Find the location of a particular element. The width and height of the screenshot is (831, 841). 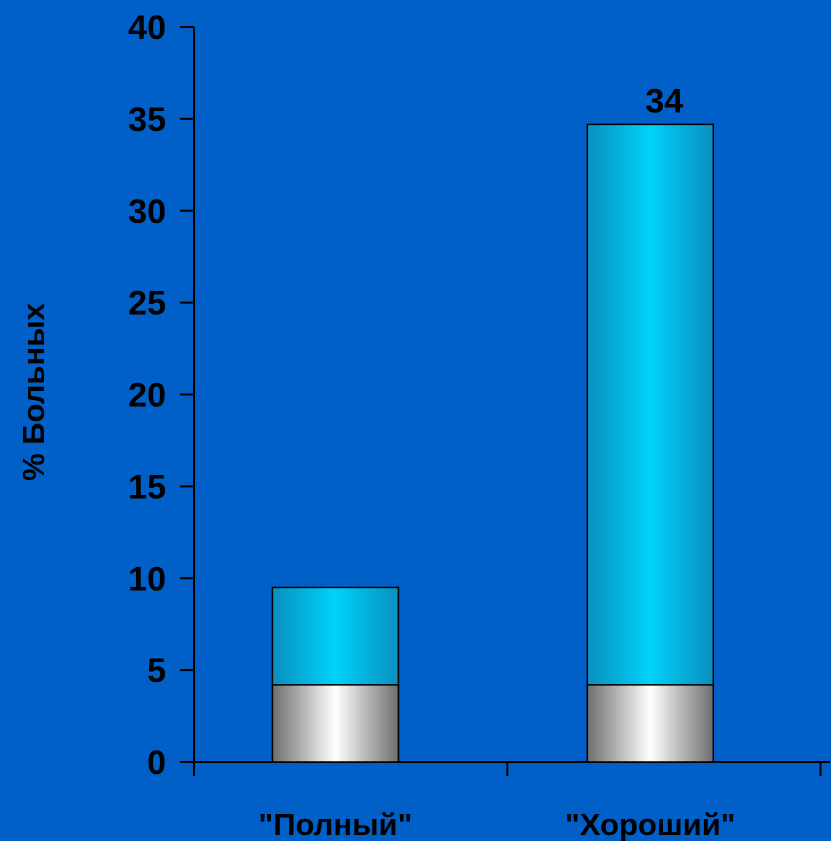

x-category-label: "Хороший" is located at coordinates (650, 824).